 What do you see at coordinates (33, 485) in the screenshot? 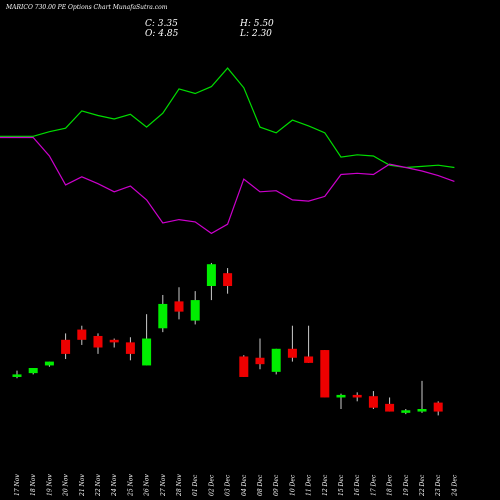
I see `x-tick-label: 18 Nov` at bounding box center [33, 485].